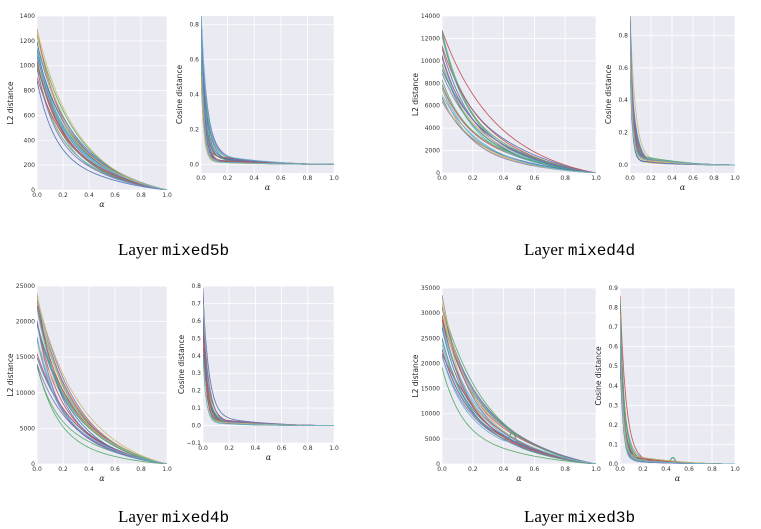 This screenshot has height=529, width=761. What do you see at coordinates (30, 115) in the screenshot?
I see `y-tick-label: 600` at bounding box center [30, 115].